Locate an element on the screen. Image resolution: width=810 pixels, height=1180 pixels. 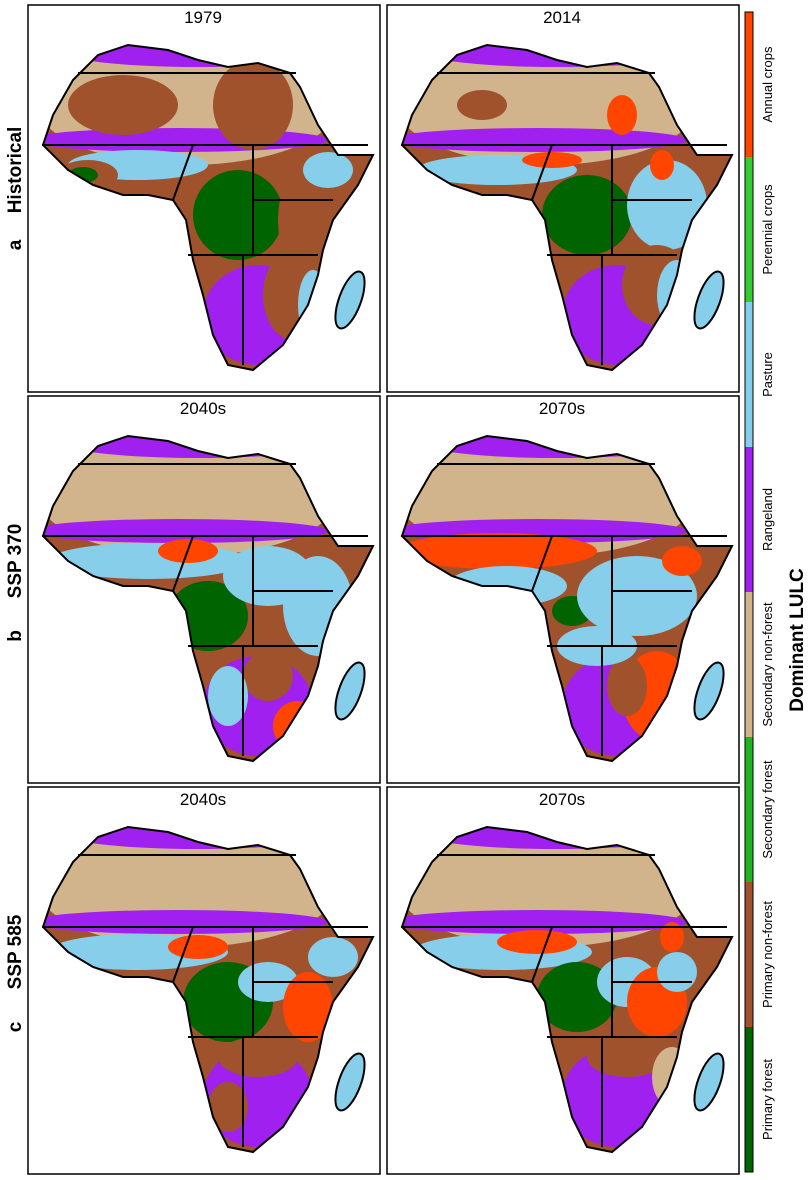
legend-title: Dominant LULC is located at coordinates (797, 640).